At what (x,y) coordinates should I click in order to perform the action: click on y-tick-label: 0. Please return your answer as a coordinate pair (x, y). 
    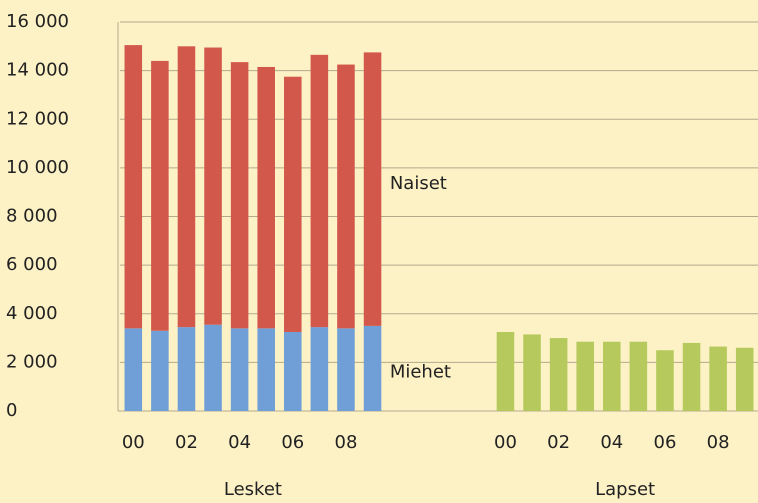
    Looking at the image, I should click on (11, 410).